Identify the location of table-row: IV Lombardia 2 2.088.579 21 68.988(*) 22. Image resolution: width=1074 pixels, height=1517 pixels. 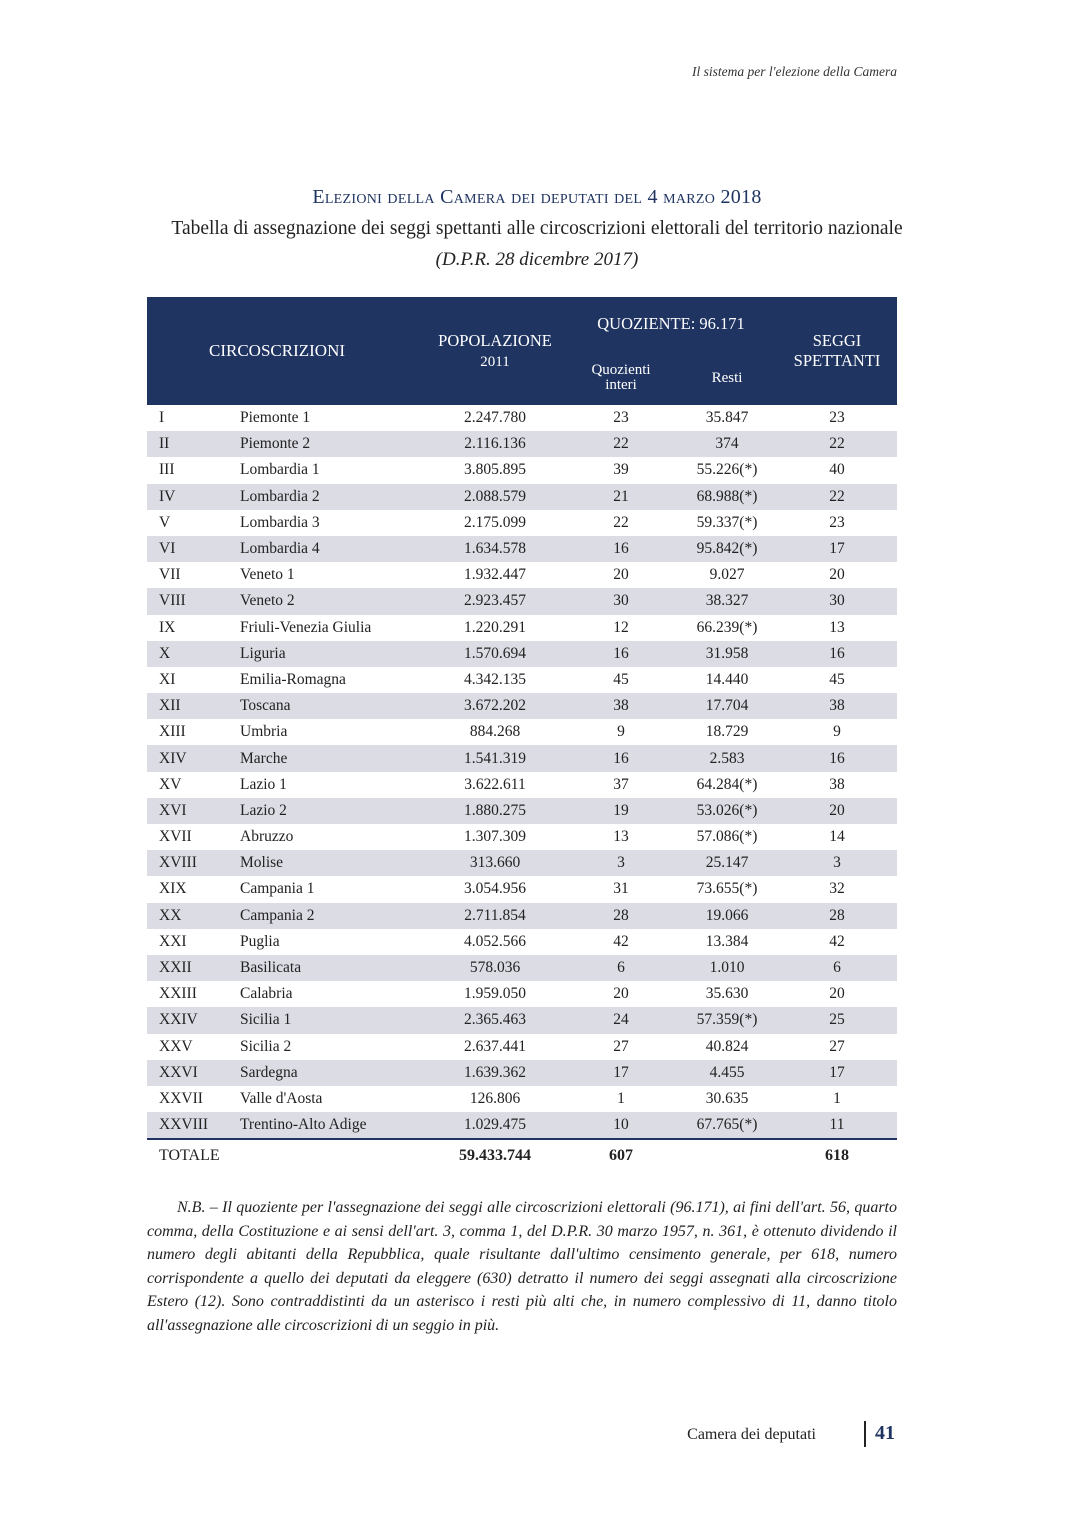
(522, 496).